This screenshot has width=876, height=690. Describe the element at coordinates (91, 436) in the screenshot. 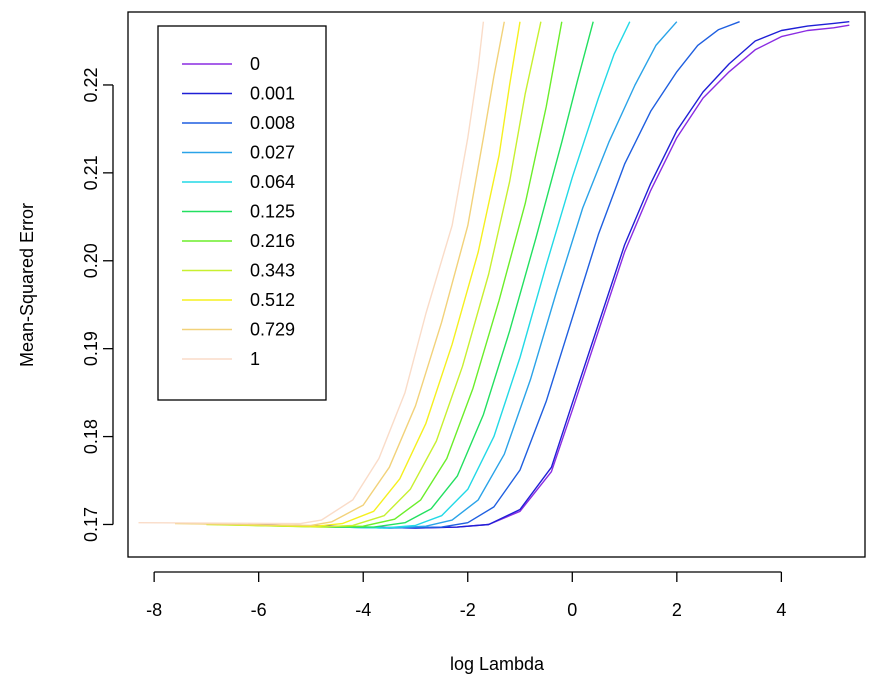

I see `y-tick-label: 0.18` at that location.